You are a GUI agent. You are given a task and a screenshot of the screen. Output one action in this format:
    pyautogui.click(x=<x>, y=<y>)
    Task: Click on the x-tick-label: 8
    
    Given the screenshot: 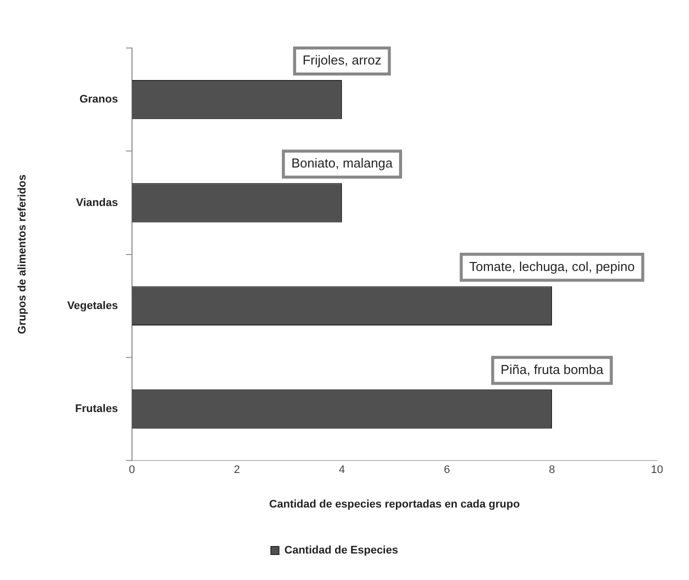 What is the action you would take?
    pyautogui.click(x=552, y=470)
    